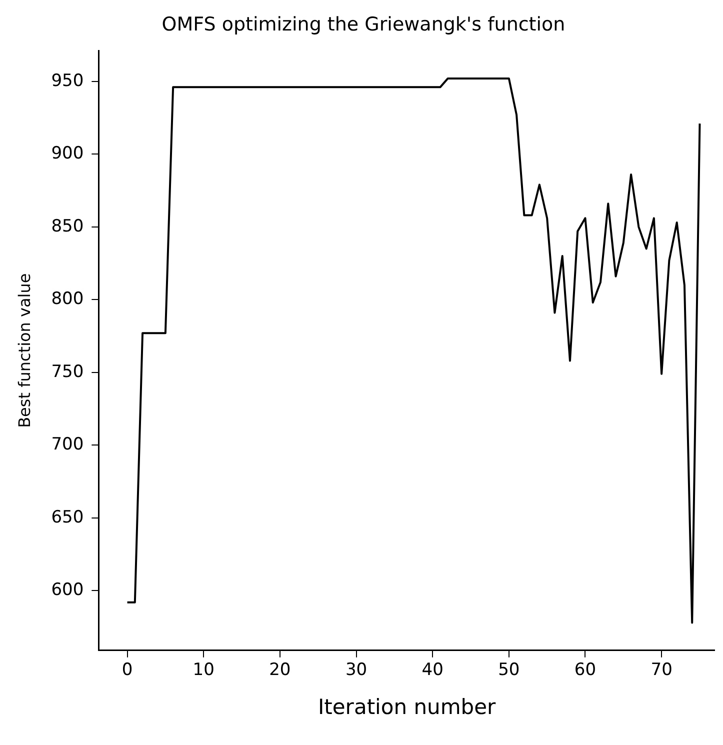  I want to click on chart-title: OMFS optimizing the Griewangk's function, so click(364, 24).